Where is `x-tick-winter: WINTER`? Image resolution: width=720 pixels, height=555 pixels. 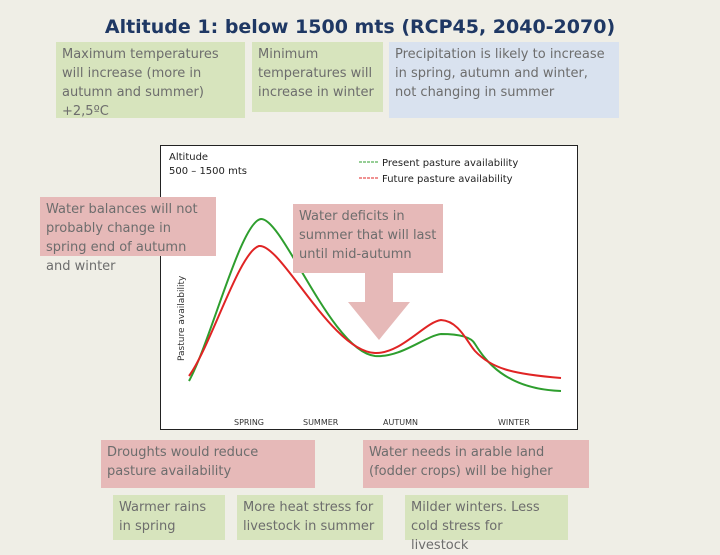 x-tick-winter: WINTER is located at coordinates (514, 422).